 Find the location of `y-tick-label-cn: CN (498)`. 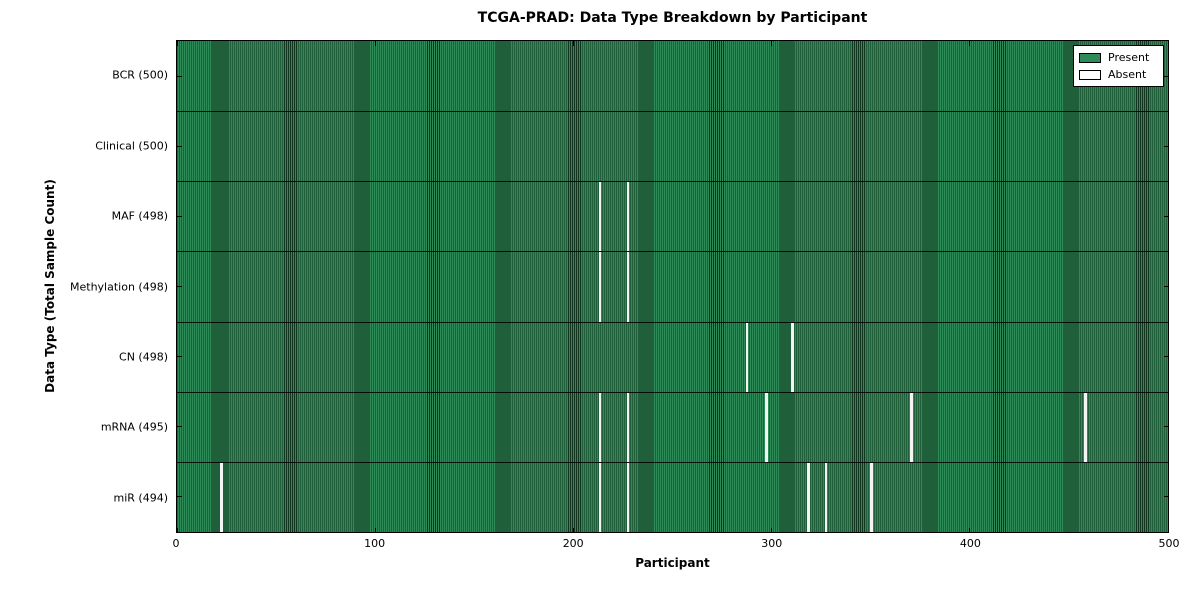

y-tick-label-cn: CN (498) is located at coordinates (143, 357).